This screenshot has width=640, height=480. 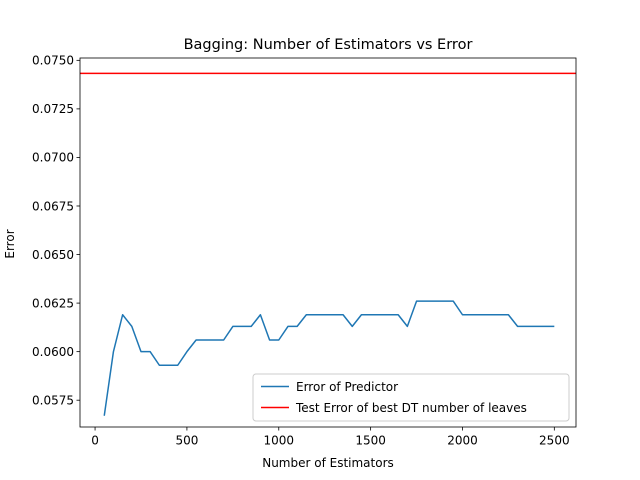 What do you see at coordinates (53, 109) in the screenshot?
I see `y-tick-label: 0.0725` at bounding box center [53, 109].